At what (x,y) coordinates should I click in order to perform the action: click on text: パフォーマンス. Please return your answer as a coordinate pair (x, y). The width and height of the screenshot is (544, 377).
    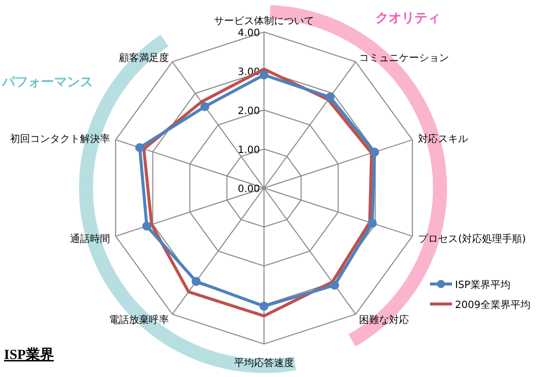
    Looking at the image, I should click on (47, 82).